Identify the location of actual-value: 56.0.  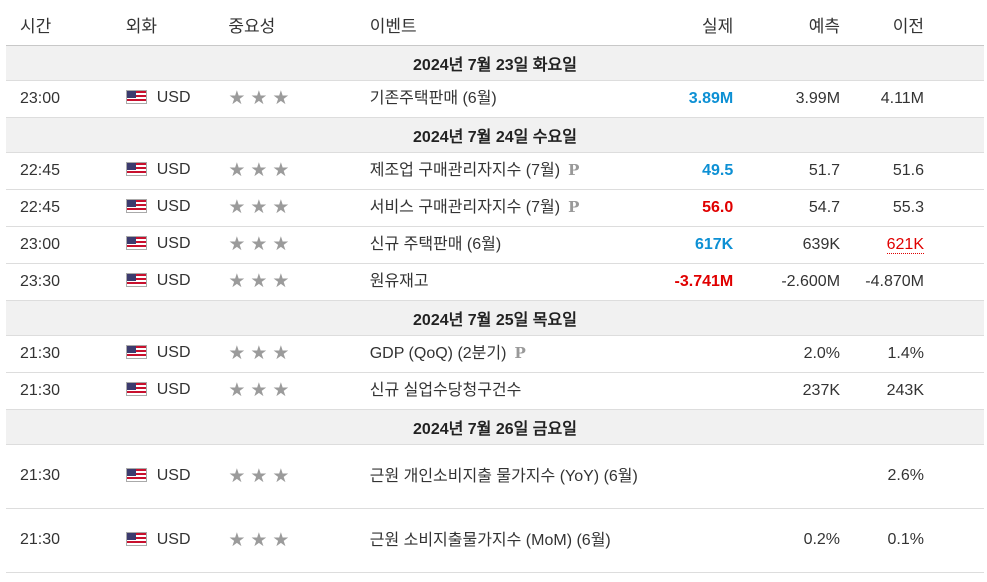
(718, 207).